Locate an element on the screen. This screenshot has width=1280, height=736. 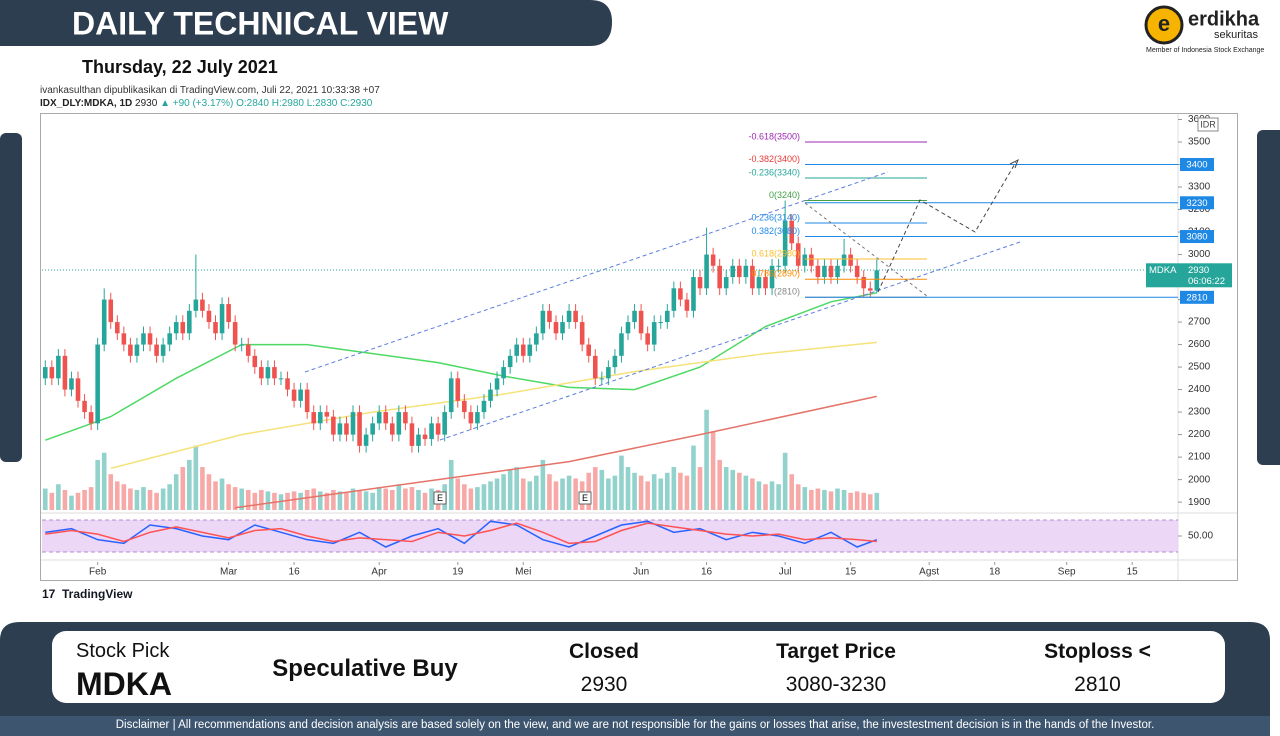
fib-label: 0.236(3140) is located at coordinates (775, 217).